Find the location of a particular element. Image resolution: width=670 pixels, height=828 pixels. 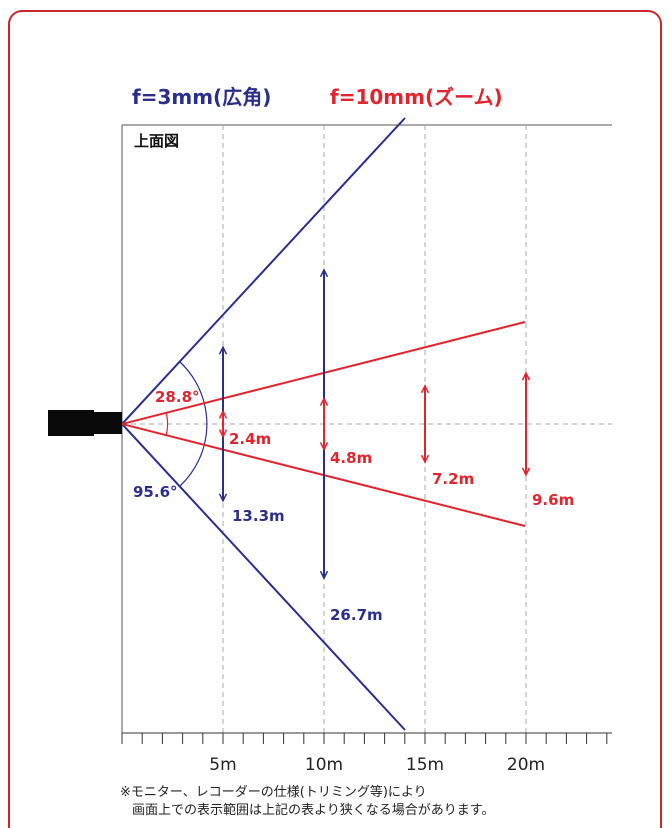

wide-width-label: 26.7m is located at coordinates (356, 615).